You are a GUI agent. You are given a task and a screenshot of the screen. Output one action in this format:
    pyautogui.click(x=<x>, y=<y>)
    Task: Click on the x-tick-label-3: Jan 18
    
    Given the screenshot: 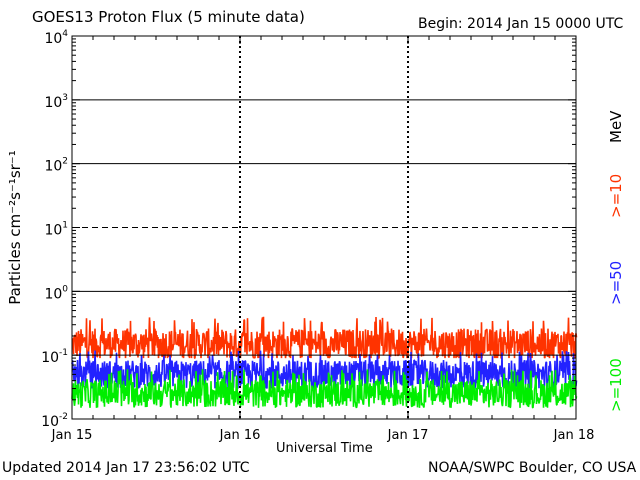 What is the action you would take?
    pyautogui.click(x=574, y=435)
    